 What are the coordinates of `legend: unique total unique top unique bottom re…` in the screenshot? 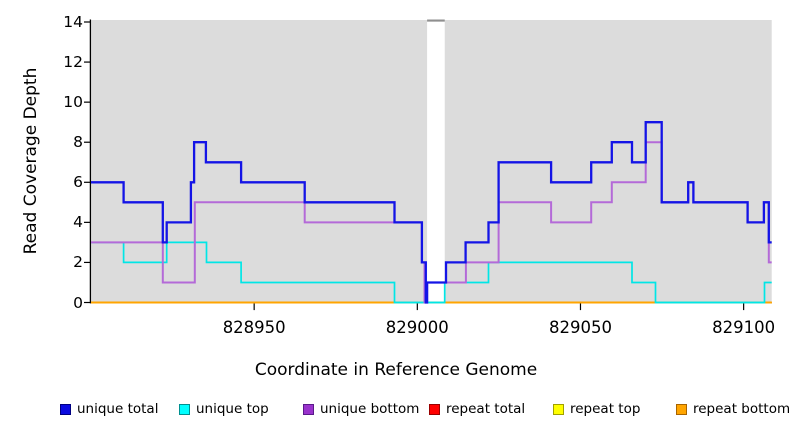 It's located at (396, 411).